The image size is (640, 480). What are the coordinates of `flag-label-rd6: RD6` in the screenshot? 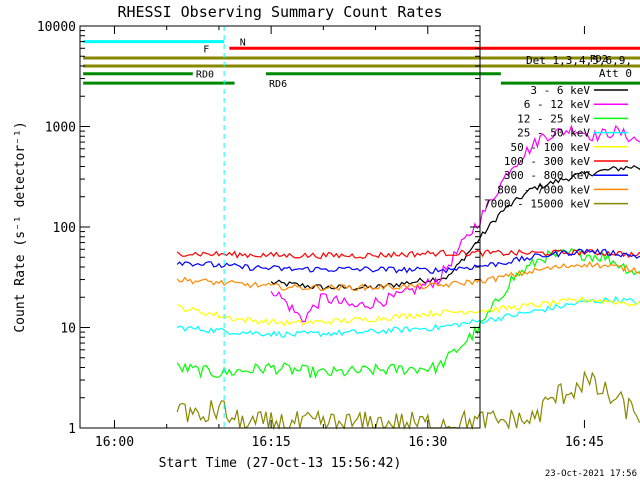 It's located at (278, 84).